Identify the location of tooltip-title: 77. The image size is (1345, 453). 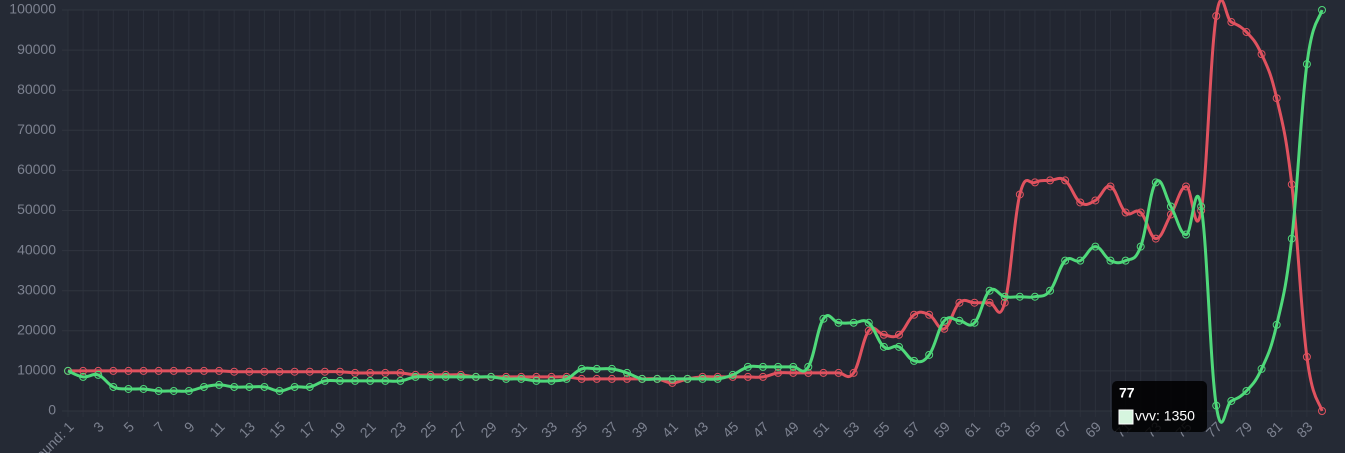
(1127, 393).